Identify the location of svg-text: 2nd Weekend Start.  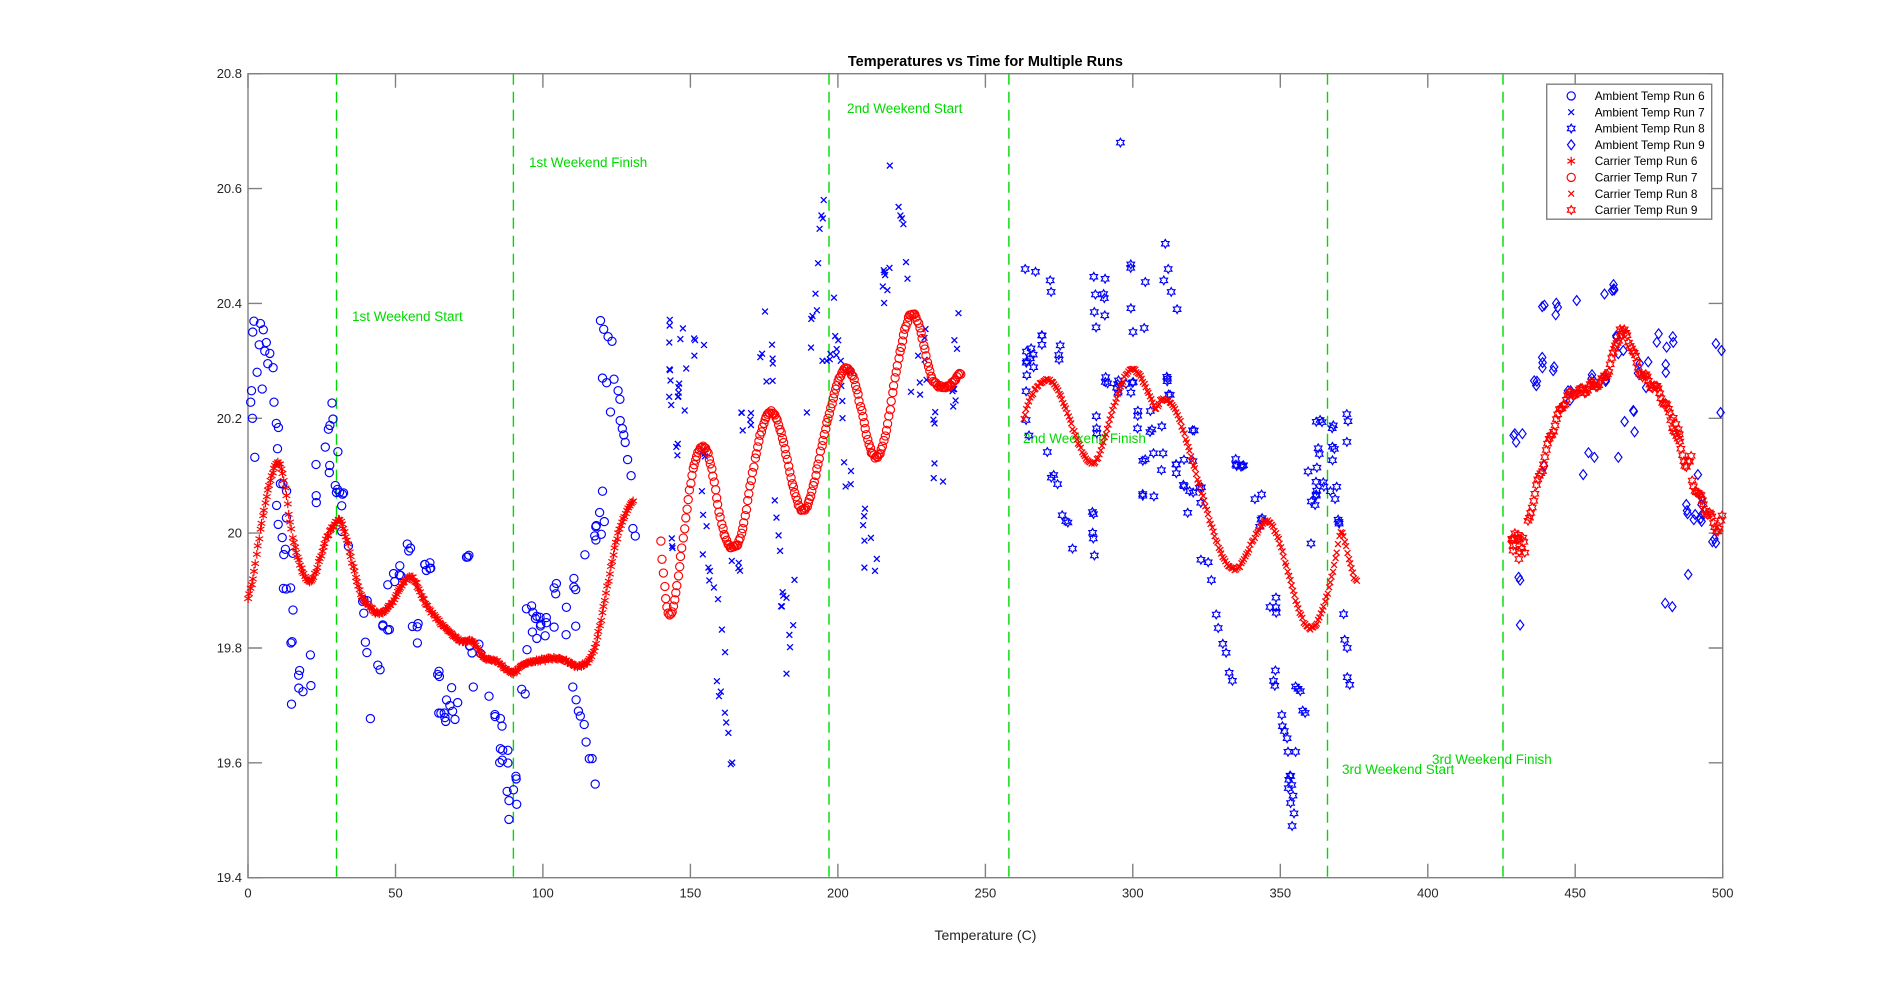
(905, 108).